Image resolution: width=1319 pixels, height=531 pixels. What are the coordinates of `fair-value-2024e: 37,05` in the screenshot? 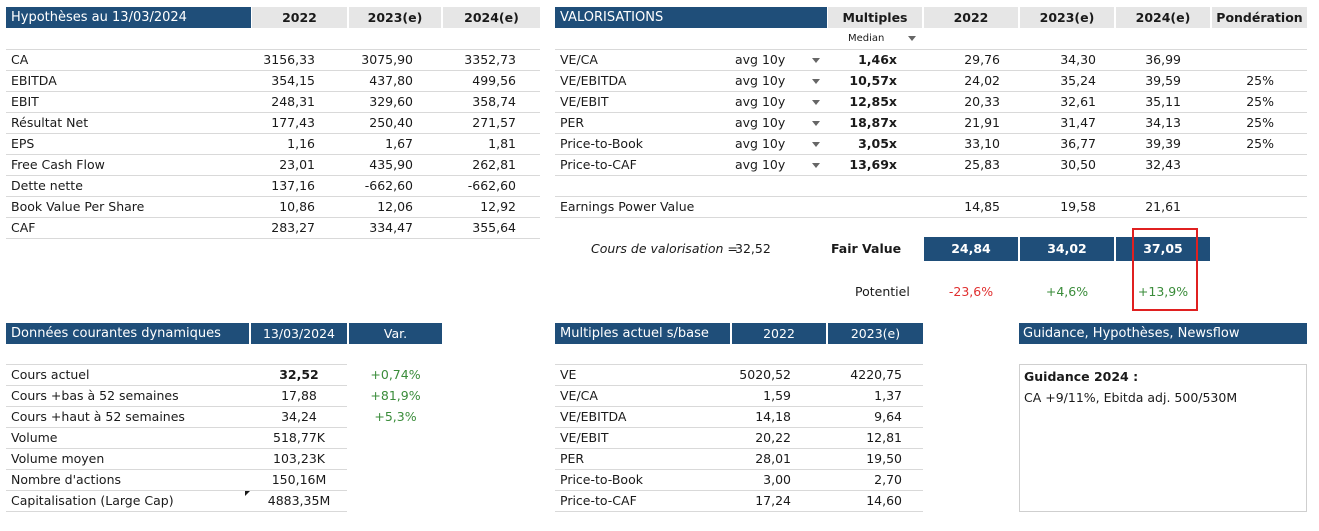 It's located at (1163, 249).